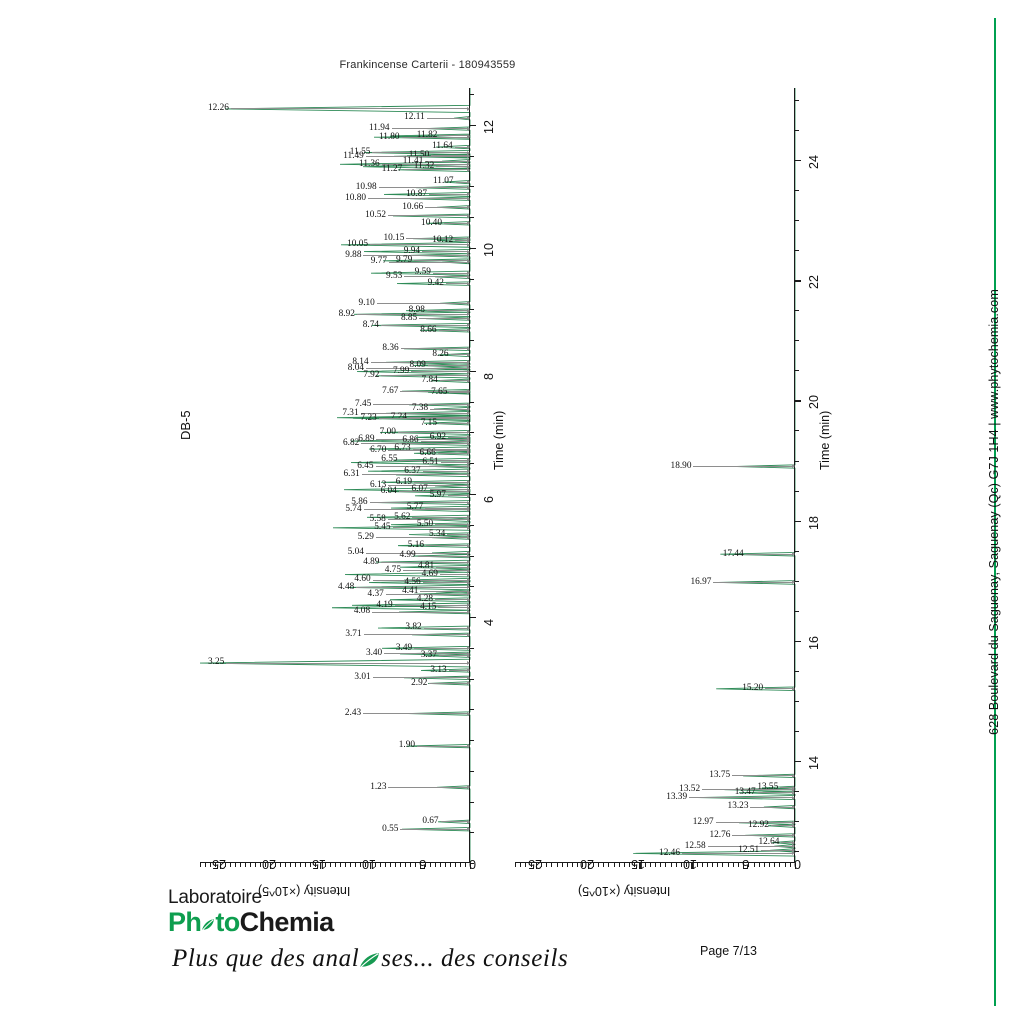 This screenshot has height=1024, width=1024. I want to click on time-tick-label: 12, so click(489, 126).